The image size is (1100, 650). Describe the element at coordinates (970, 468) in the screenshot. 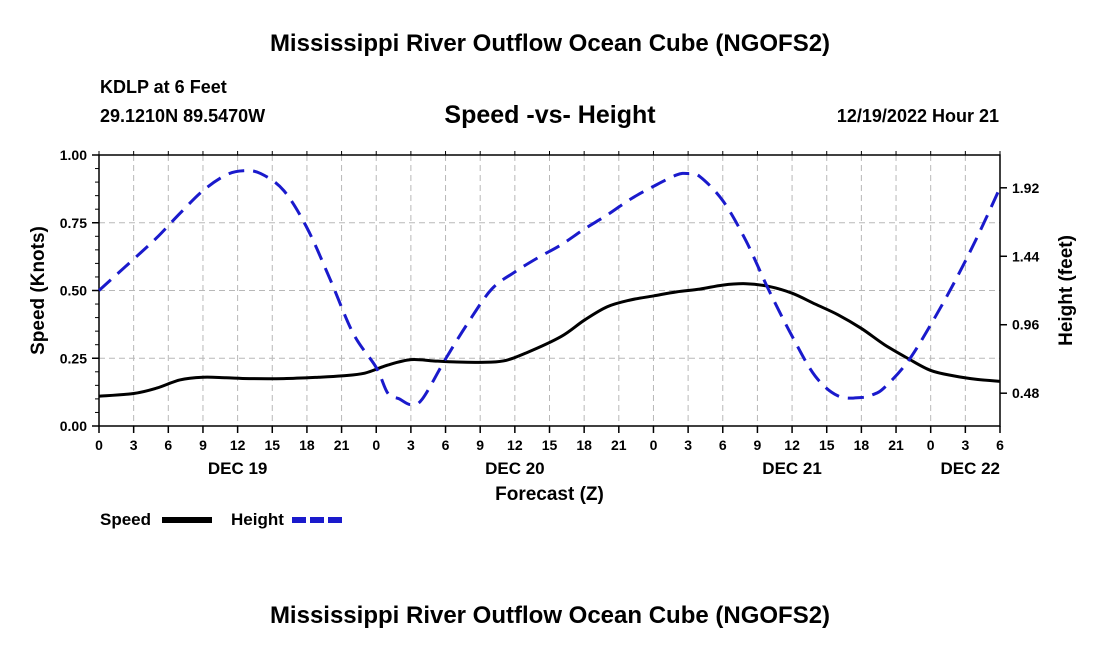

I see `day-label: DEC 22` at that location.